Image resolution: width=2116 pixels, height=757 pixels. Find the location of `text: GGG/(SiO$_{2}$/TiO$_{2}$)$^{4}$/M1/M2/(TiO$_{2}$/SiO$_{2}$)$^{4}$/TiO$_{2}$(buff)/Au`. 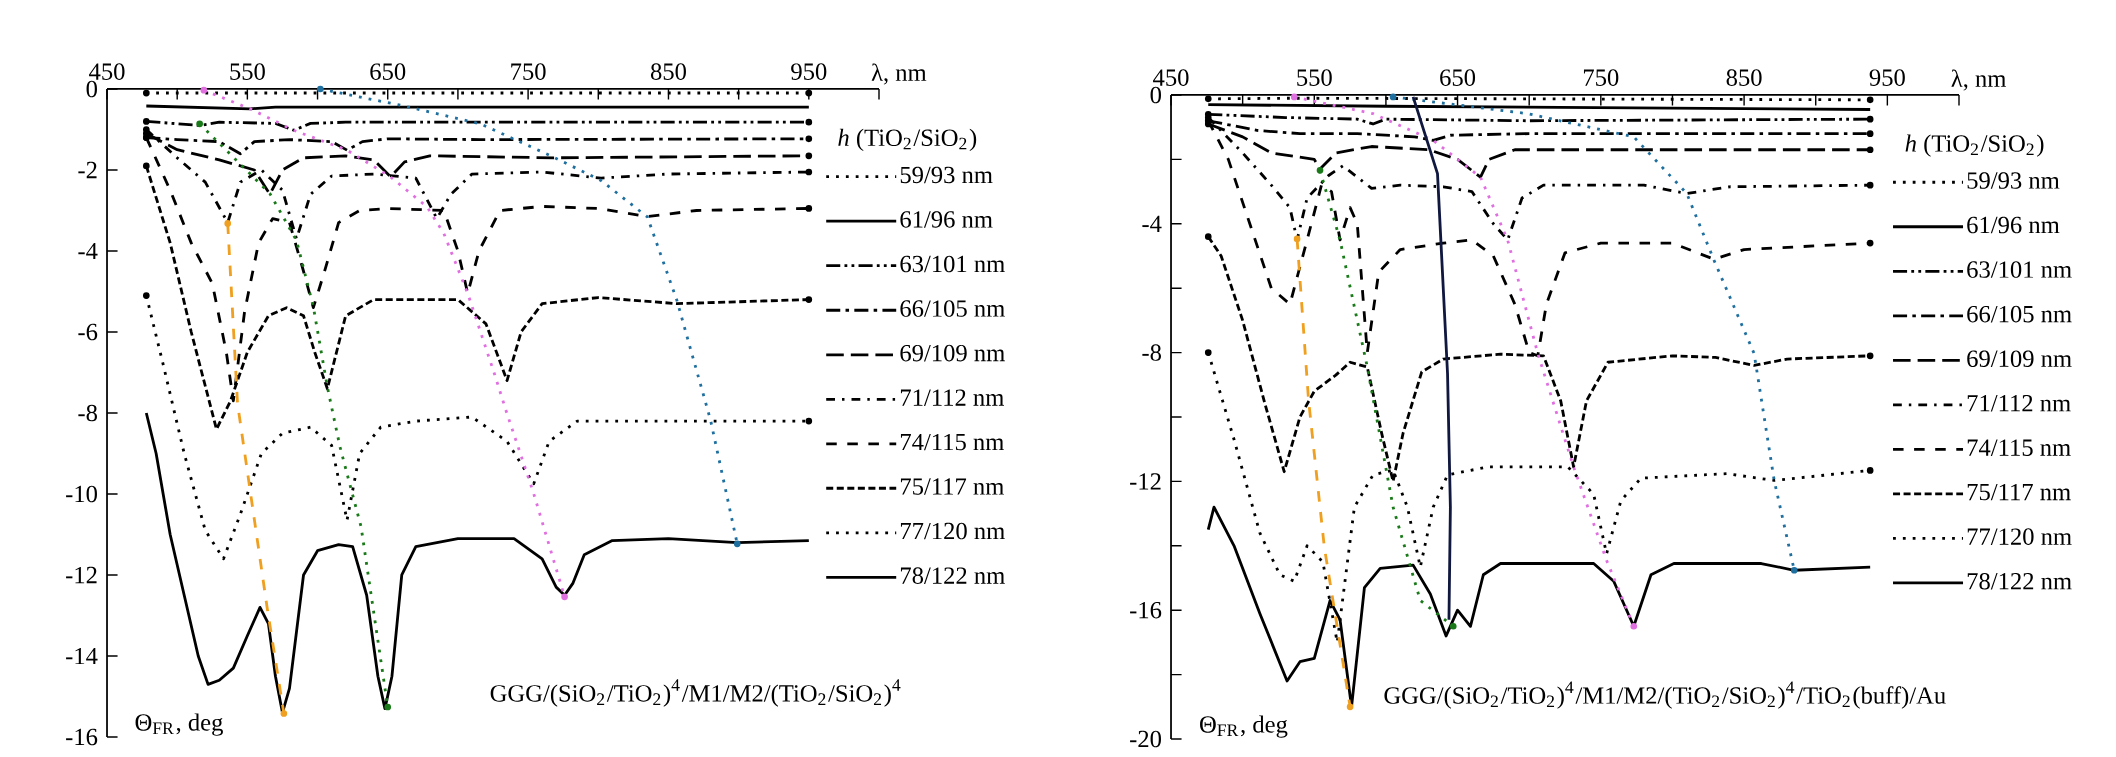

text: GGG/(SiO$_{2}$/TiO$_{2}$)$^{4}$/M1/M2/(TiO$_{2}$/SiO$_{2}$)$^{4}$/TiO$_{2}$(buff)/Au is located at coordinates (1665, 695).